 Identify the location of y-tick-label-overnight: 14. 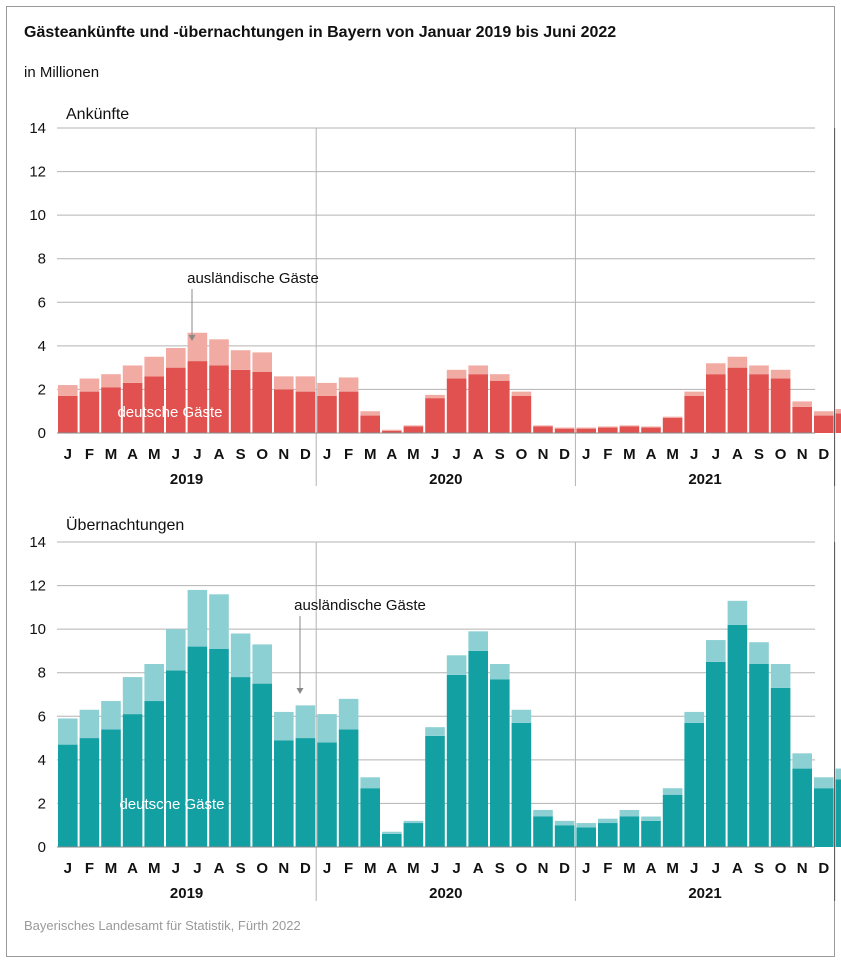
(37, 542).